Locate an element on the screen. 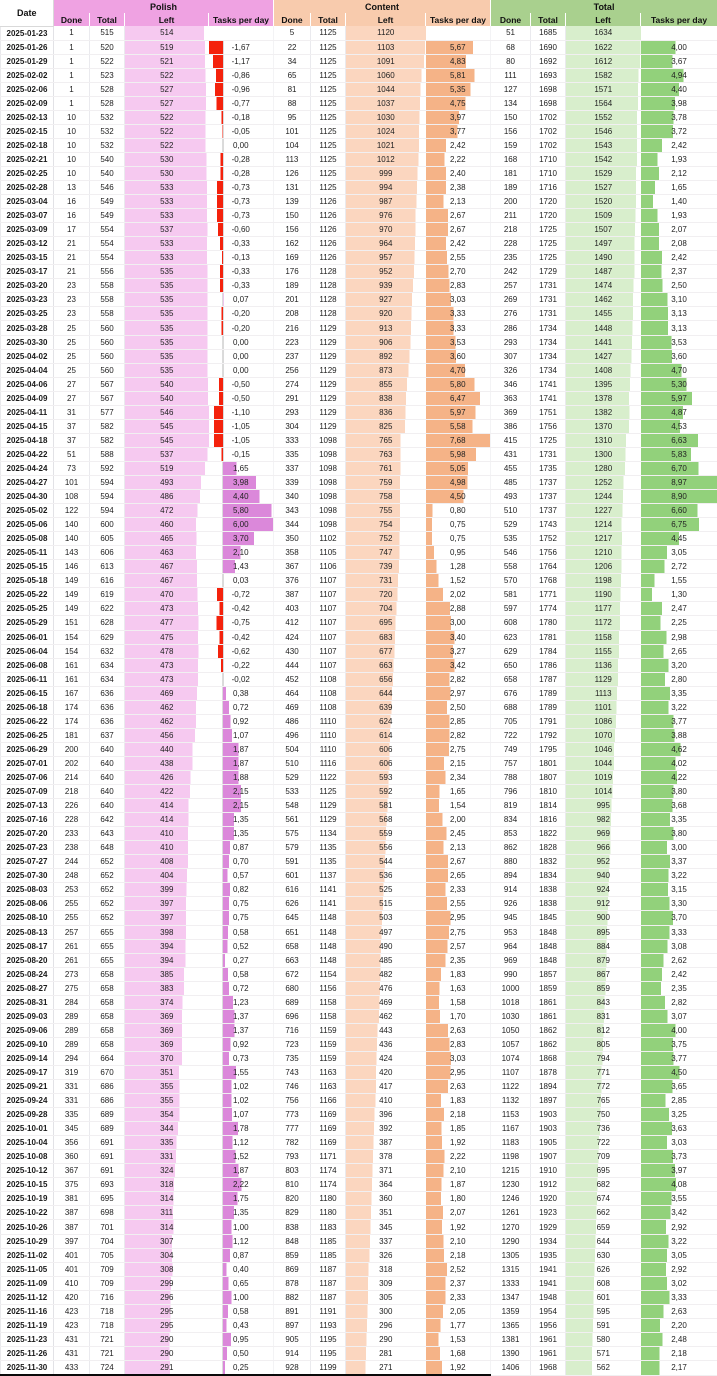  cell-polish-done: 21 is located at coordinates (72, 258).